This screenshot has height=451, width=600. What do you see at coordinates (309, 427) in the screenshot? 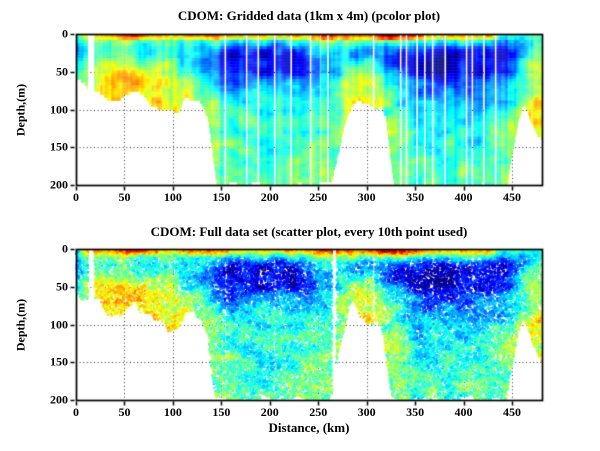
I see `x-axis-label: Distance, (km)` at bounding box center [309, 427].